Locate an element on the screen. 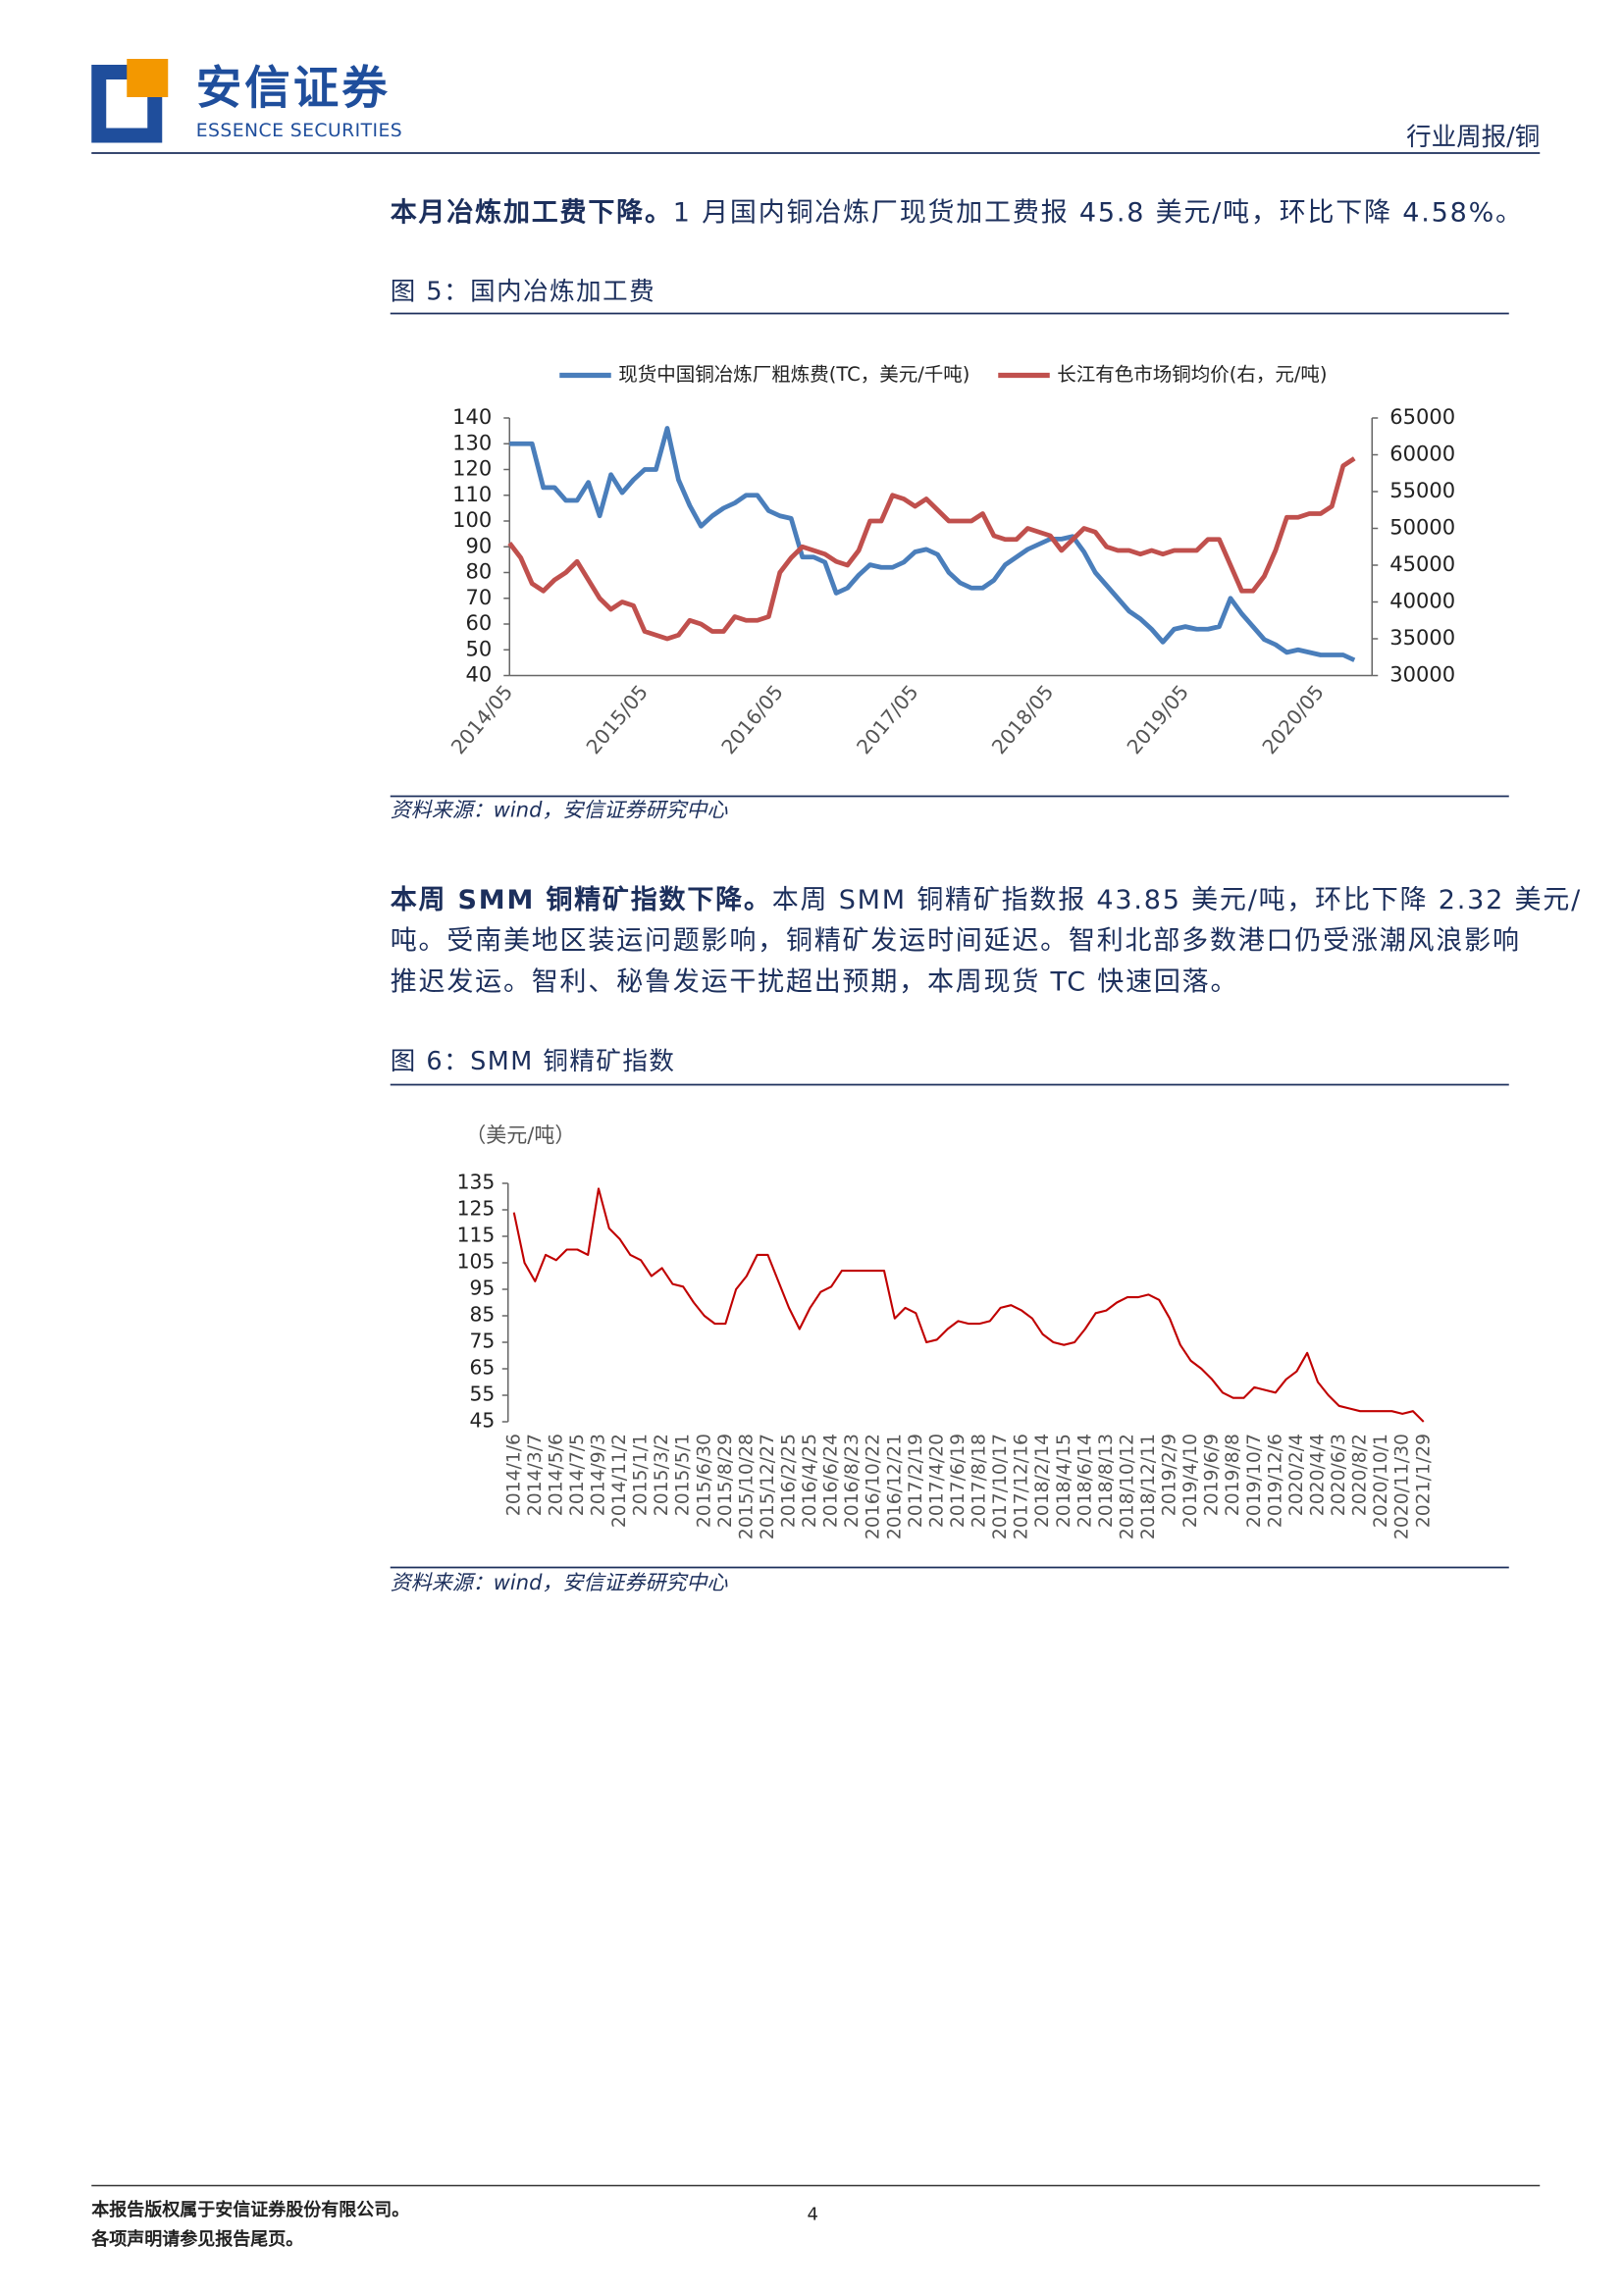 Image resolution: width=1624 pixels, height=2296 pixels. paragraph-text: 吨。受南美地区装运问题影响，铜精矿发运时间延迟。智利北部多数港口仍受涨潮风浪影响 is located at coordinates (956, 941).